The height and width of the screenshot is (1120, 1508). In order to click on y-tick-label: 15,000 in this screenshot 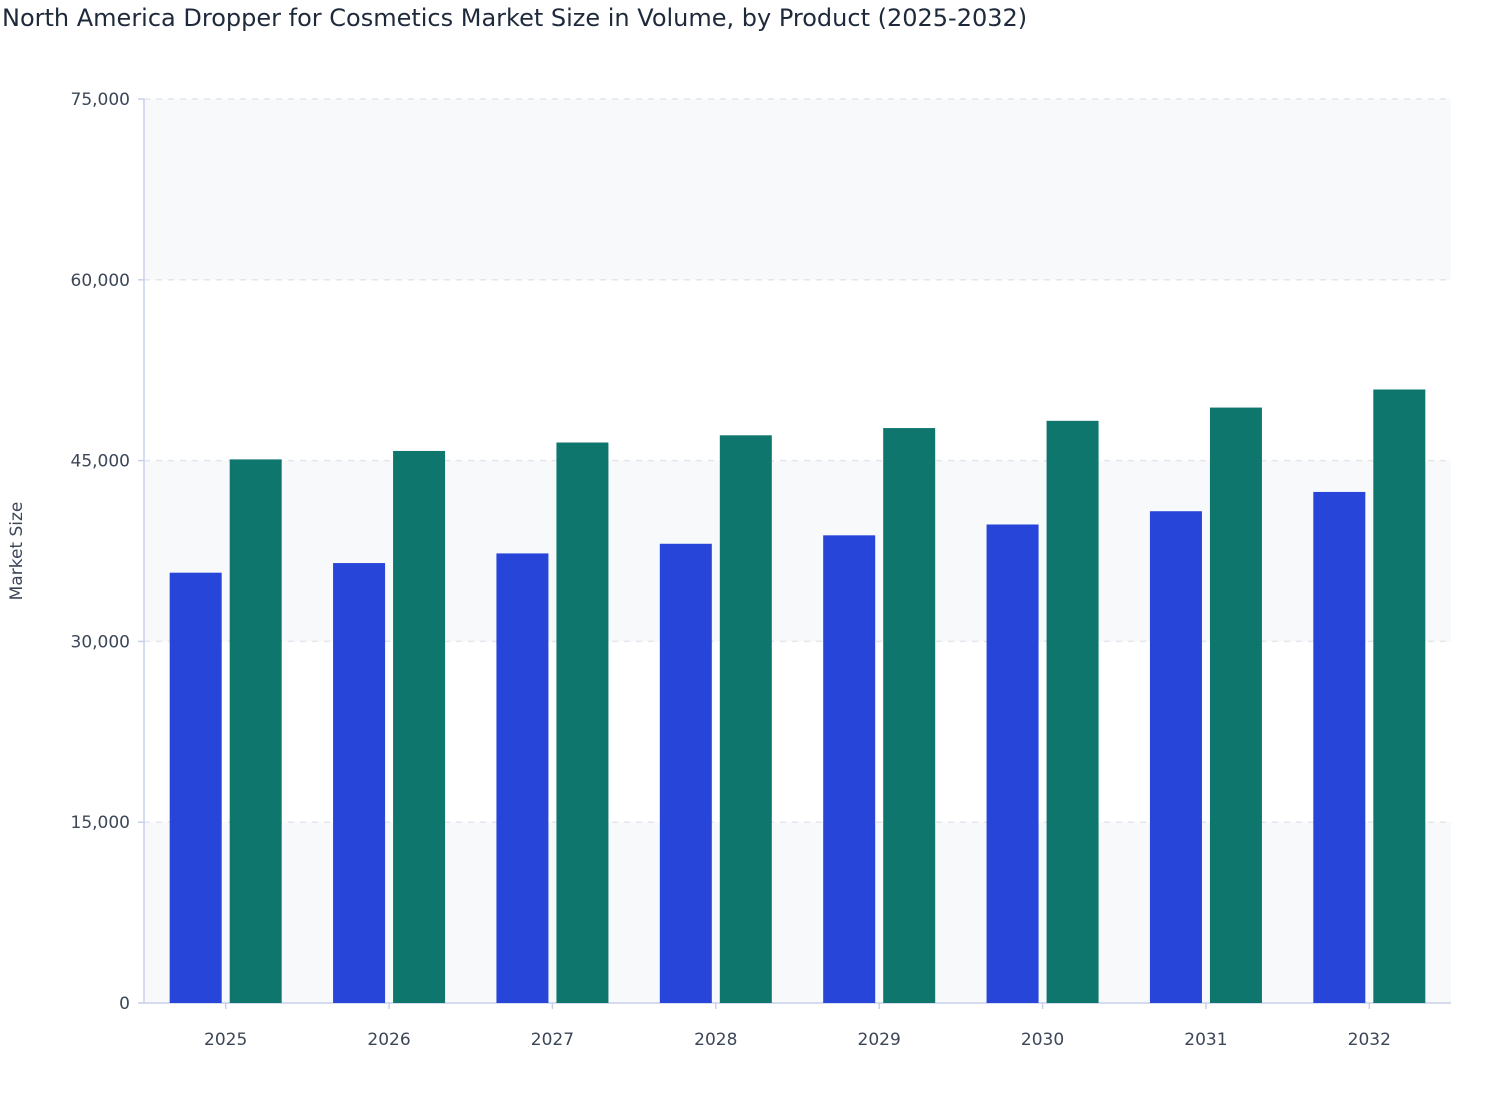, I will do `click(100, 823)`.